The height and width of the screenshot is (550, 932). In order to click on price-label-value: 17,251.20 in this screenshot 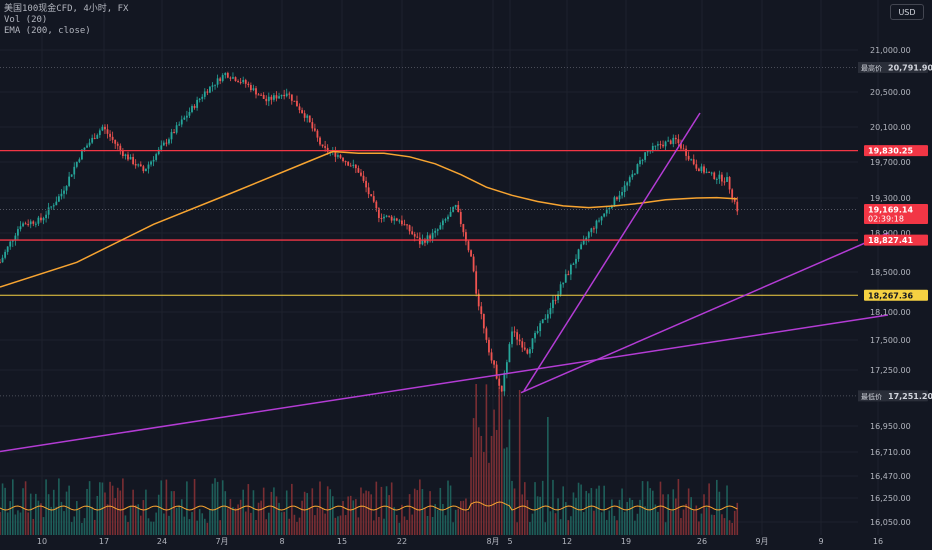, I will do `click(910, 396)`.